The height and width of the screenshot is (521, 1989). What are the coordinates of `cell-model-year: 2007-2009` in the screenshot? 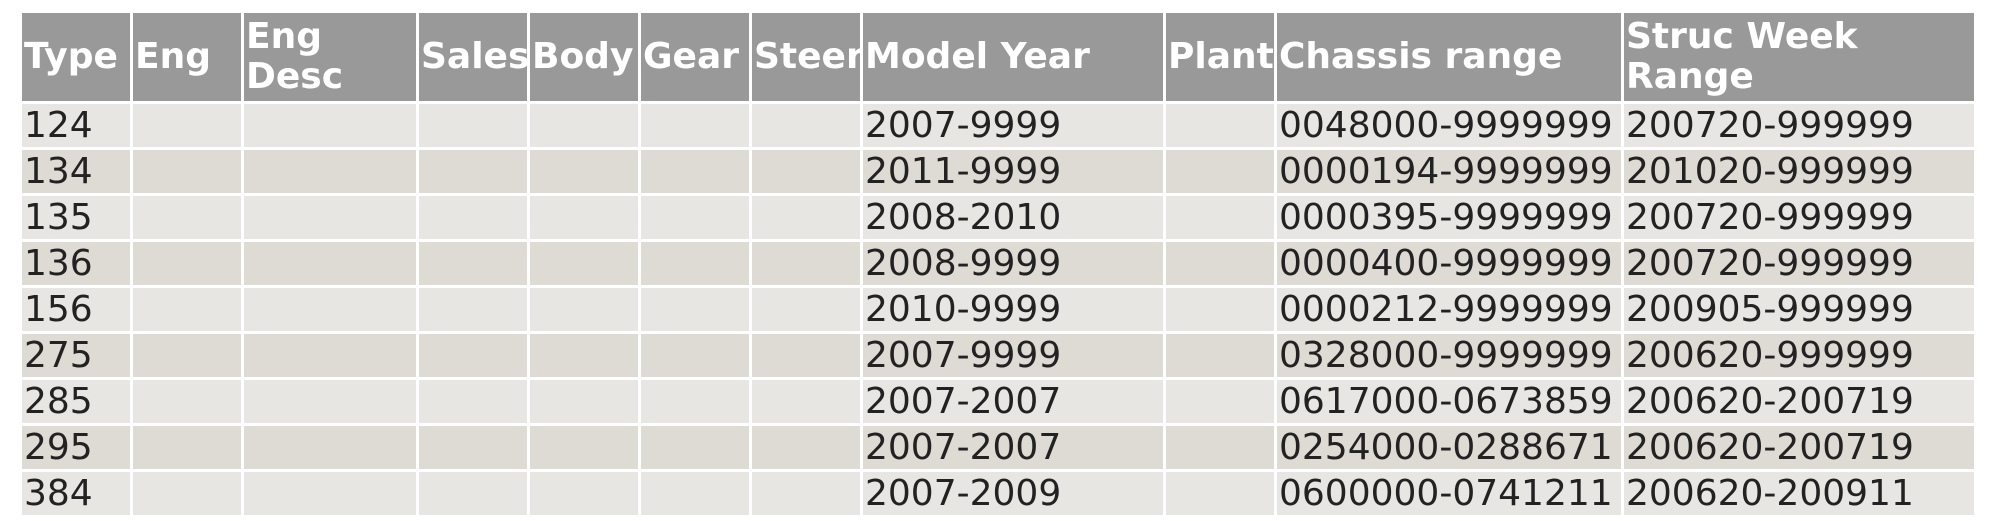 It's located at (1013, 493).